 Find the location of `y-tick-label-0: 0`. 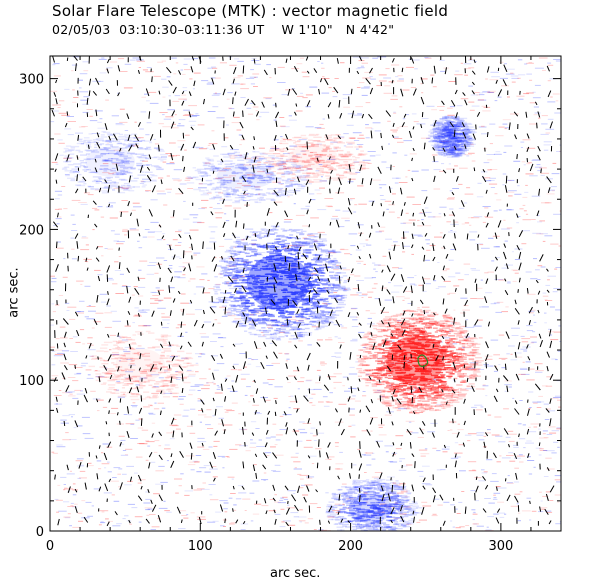

y-tick-label-0: 0 is located at coordinates (40, 532).